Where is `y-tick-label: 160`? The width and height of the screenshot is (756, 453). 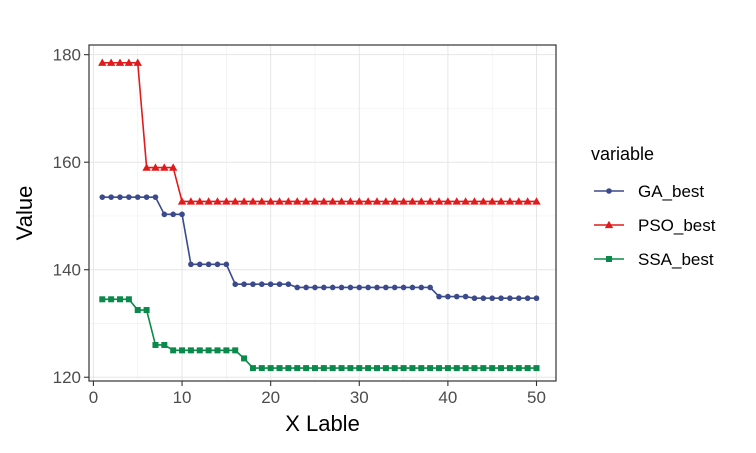 y-tick-label: 160 is located at coordinates (67, 162).